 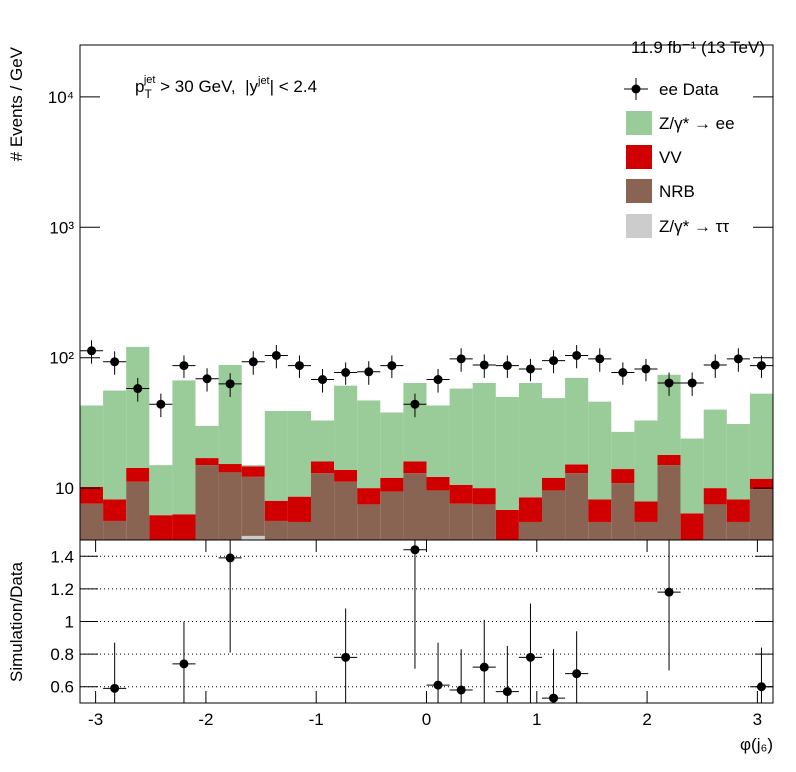 I want to click on legend-label: ee Data, so click(x=689, y=89).